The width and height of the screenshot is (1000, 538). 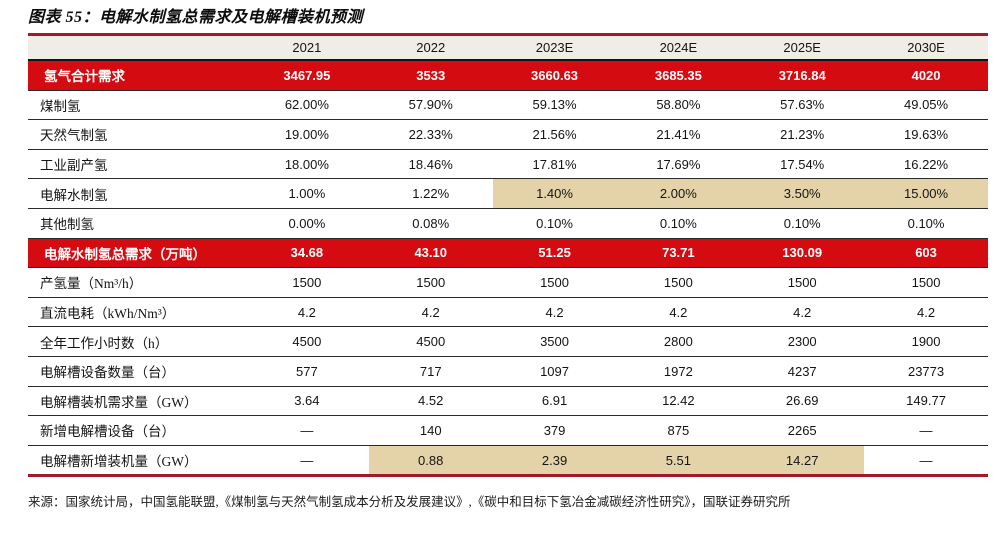 I want to click on table-row: 电解槽新增装机量（GW） — 0.88 2.39 5.51 14.27 —, so click(x=508, y=460).